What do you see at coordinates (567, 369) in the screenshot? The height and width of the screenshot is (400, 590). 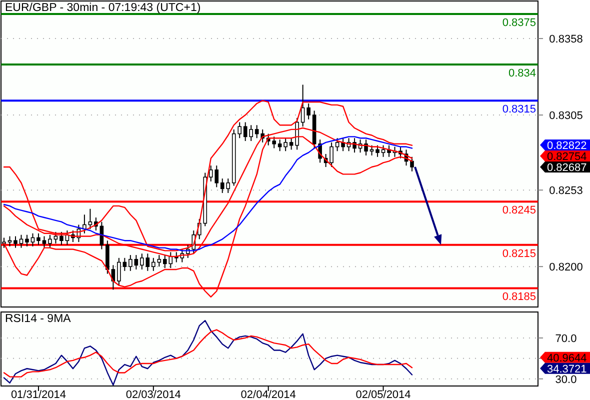 I see `text: 34.3721` at bounding box center [567, 369].